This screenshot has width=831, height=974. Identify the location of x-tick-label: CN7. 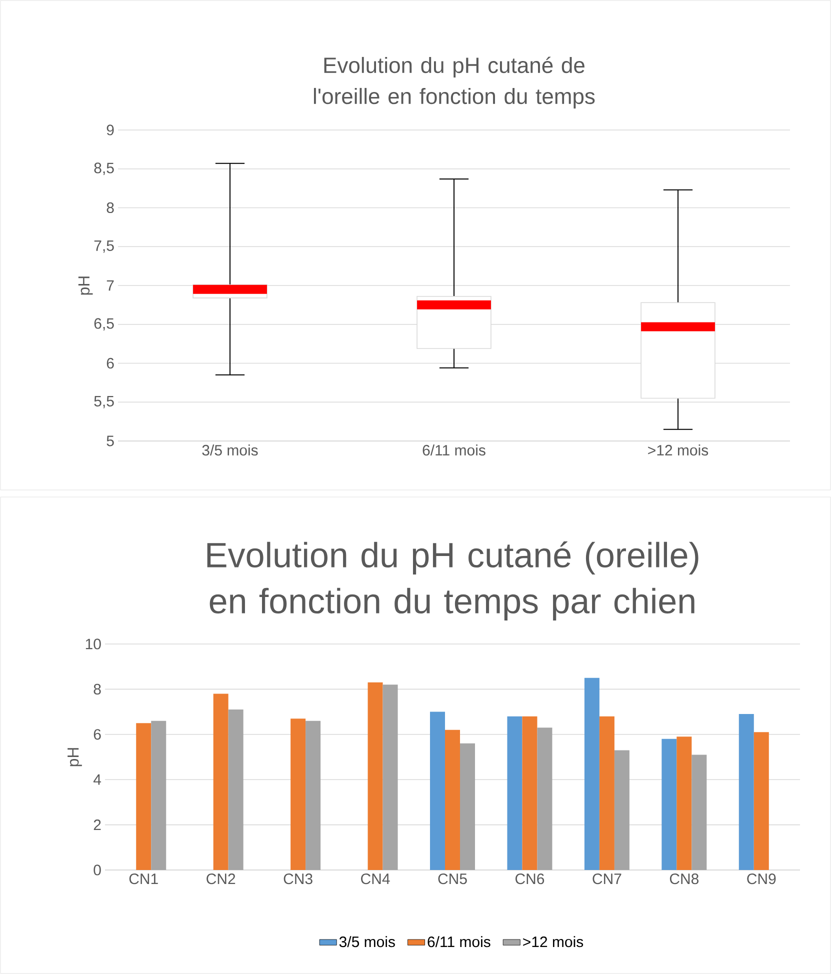
(607, 879).